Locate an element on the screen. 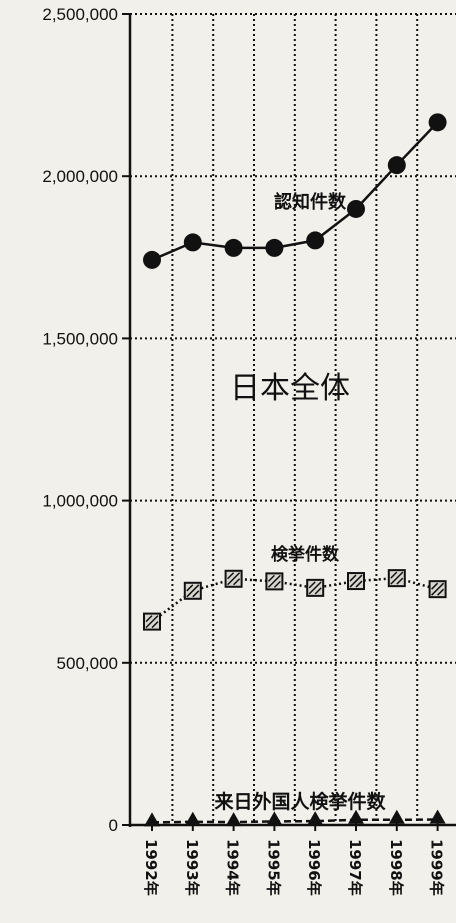 The image size is (456, 923). x-tick-label: 1996年 is located at coordinates (314, 867).